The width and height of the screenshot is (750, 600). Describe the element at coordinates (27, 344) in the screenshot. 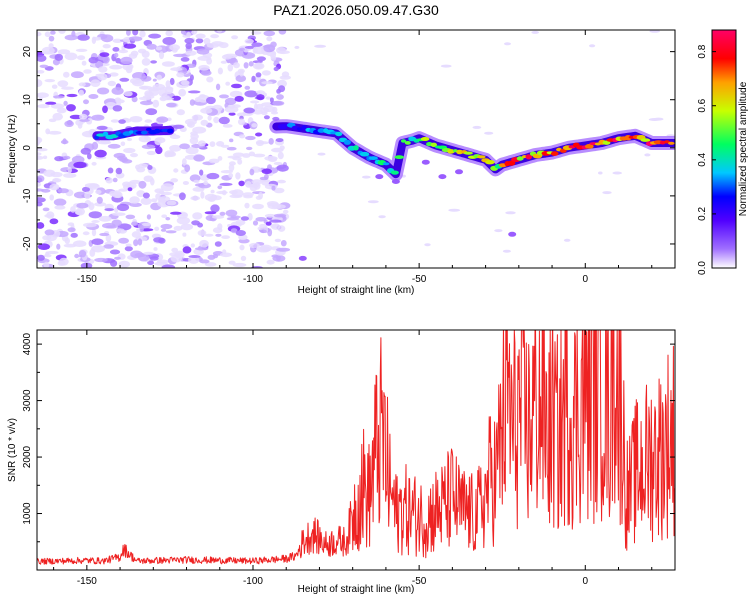

I see `y-tick-label: 4000` at that location.